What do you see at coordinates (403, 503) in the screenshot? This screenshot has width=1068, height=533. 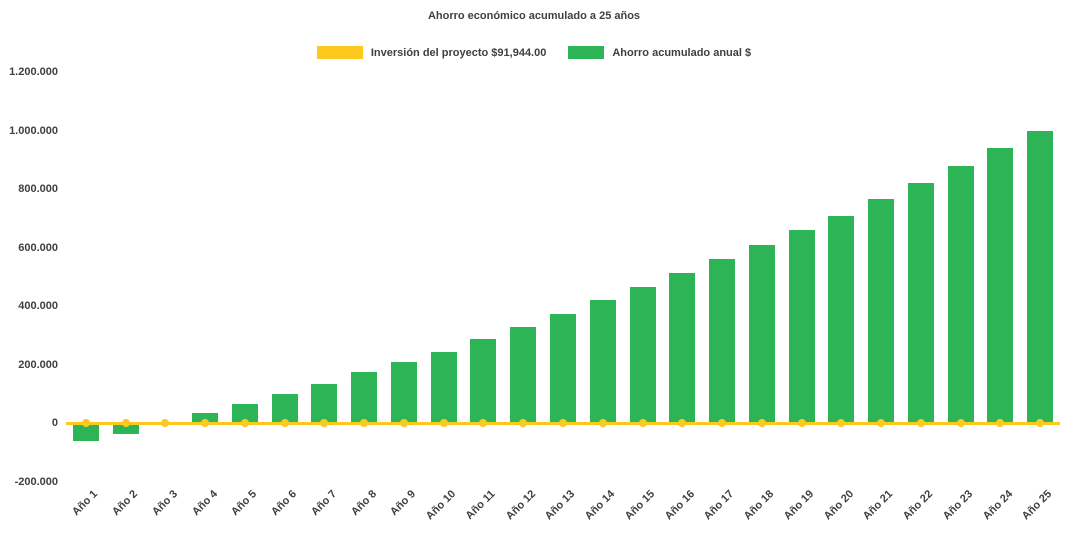 I see `x-axis-label: Año 9` at bounding box center [403, 503].